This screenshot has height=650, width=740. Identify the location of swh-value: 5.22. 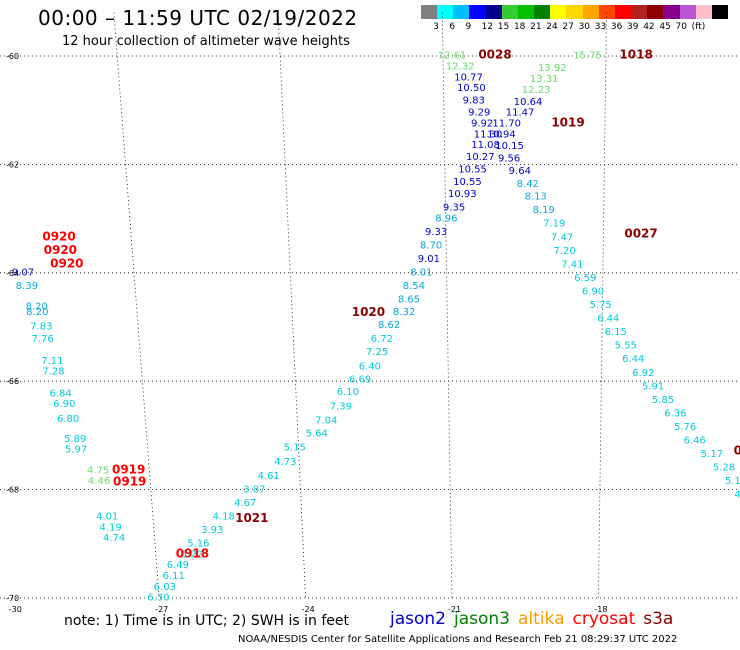
(192, 554).